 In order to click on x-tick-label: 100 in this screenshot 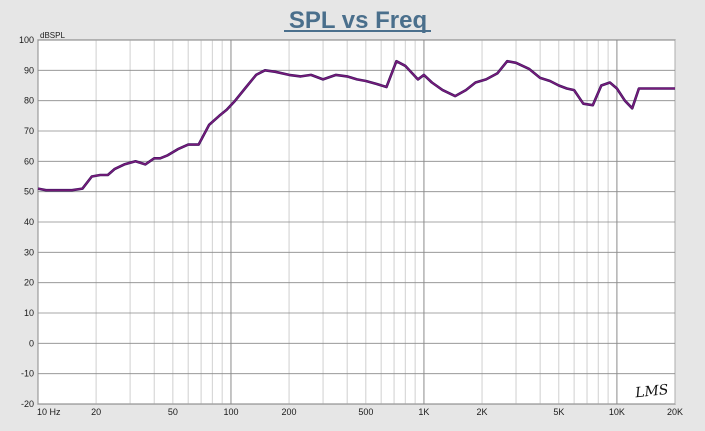, I will do `click(230, 412)`.